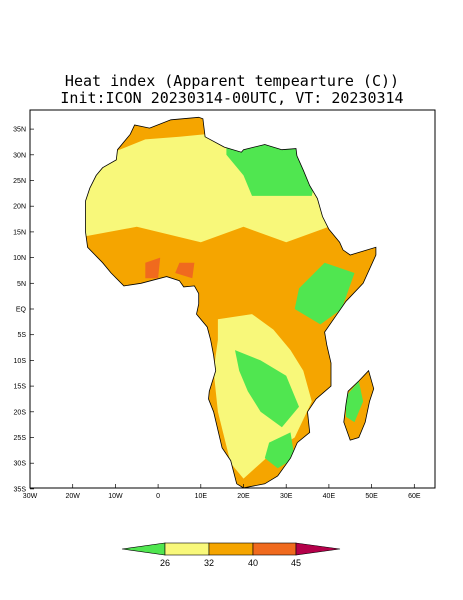 This screenshot has width=463, height=600. What do you see at coordinates (296, 563) in the screenshot?
I see `colorbar-label: 45` at bounding box center [296, 563].